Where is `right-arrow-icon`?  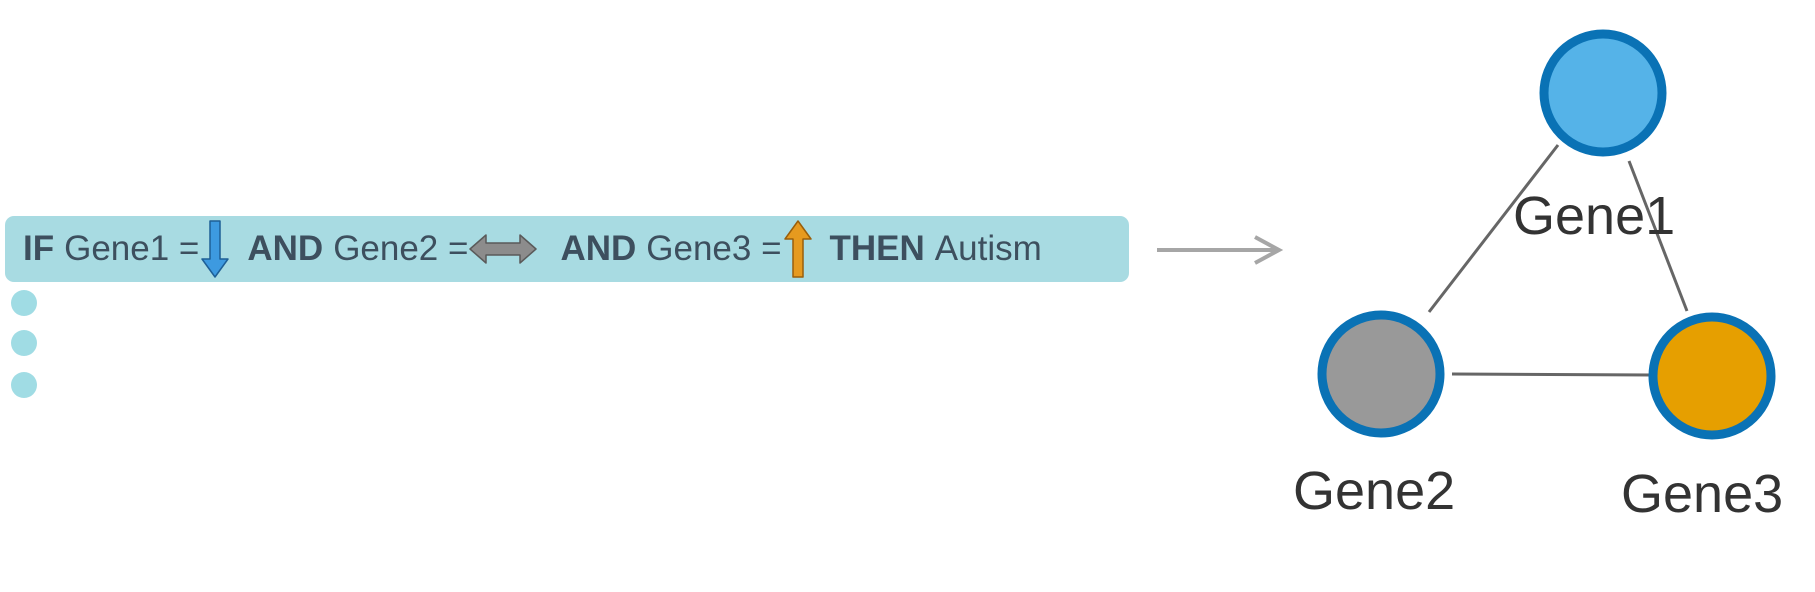
right-arrow-icon is located at coordinates (1220, 250).